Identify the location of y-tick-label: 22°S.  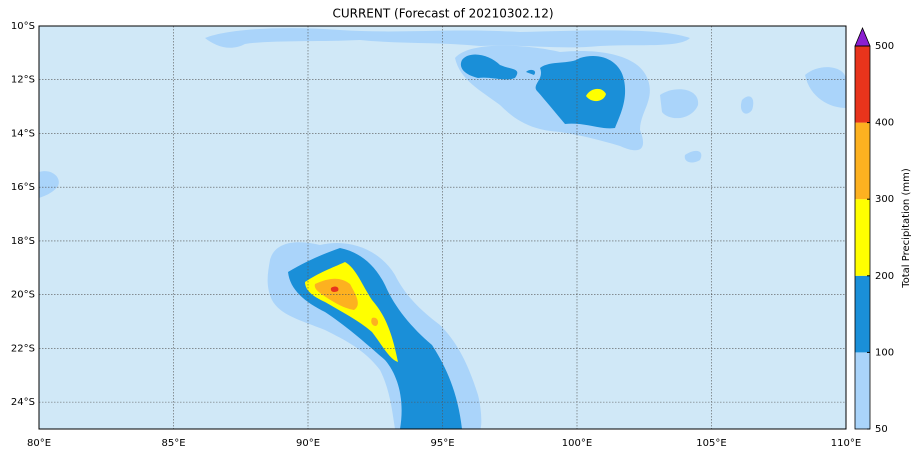
(23, 348).